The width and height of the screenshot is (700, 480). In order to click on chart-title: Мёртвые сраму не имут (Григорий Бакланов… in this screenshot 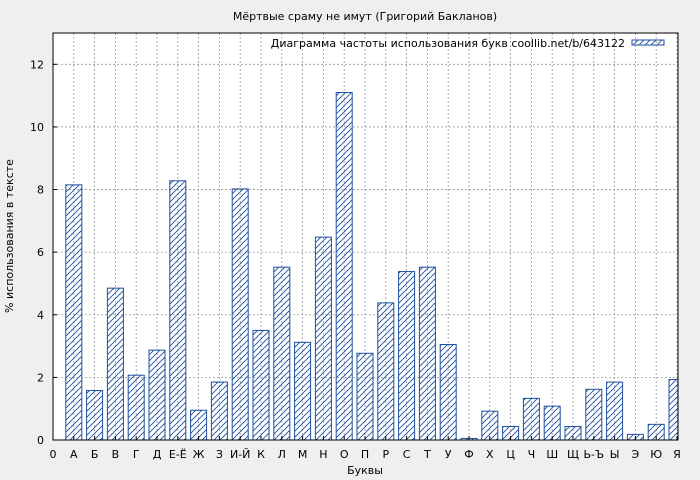, I will do `click(365, 16)`.